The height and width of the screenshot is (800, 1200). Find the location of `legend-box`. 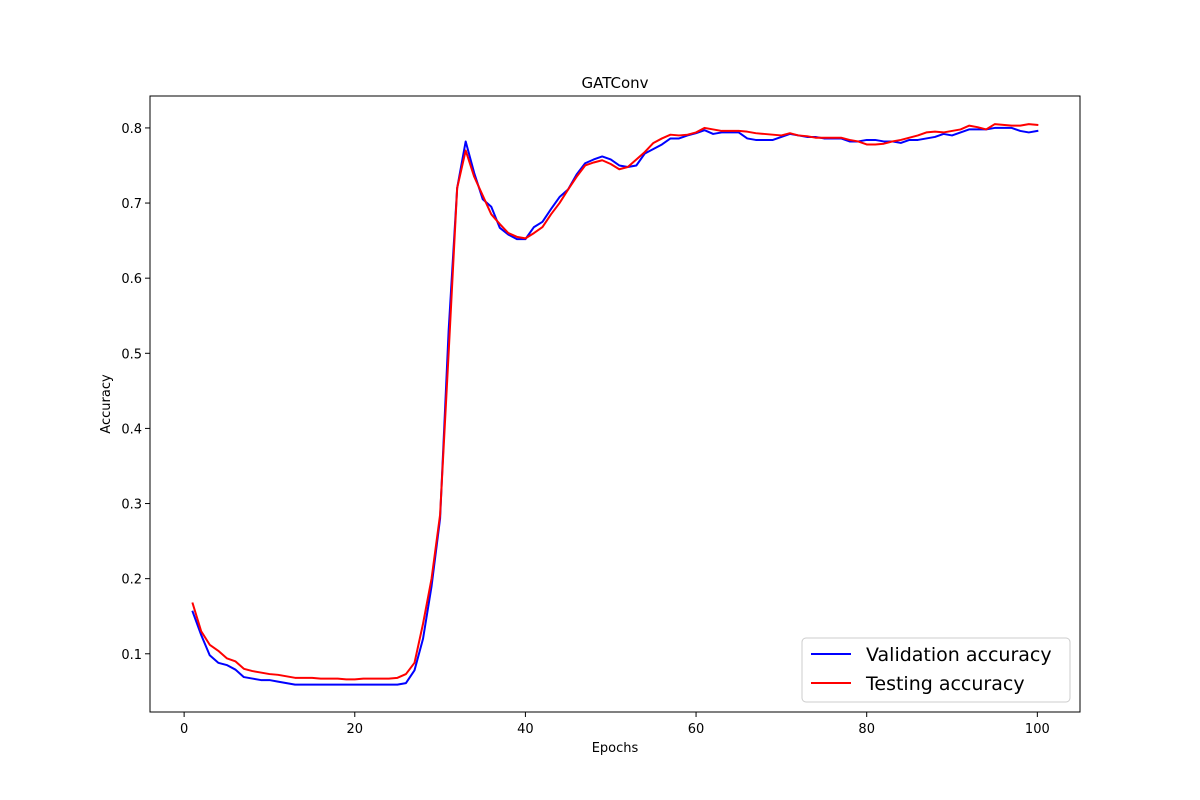

legend-box is located at coordinates (936, 670).